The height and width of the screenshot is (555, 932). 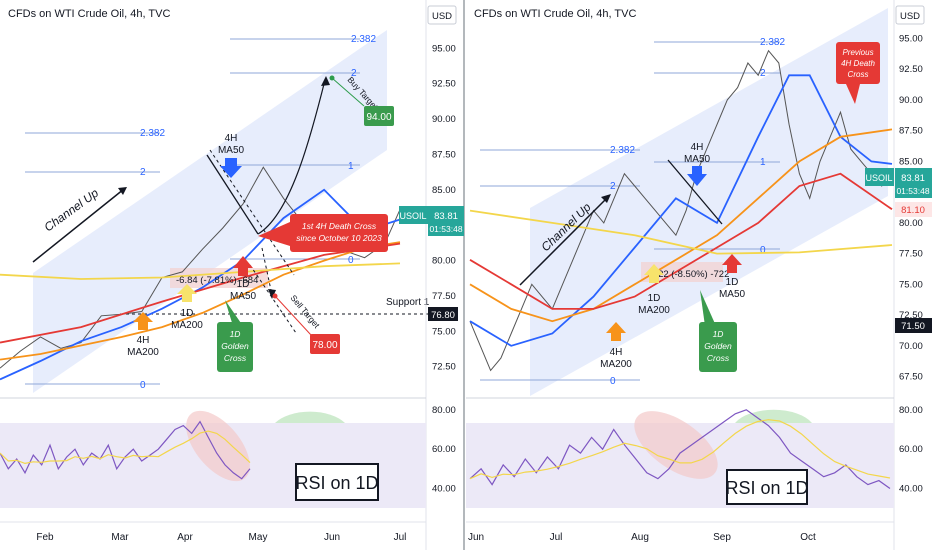 I want to click on left-ma200-4h-arrow, so click(x=143, y=321).